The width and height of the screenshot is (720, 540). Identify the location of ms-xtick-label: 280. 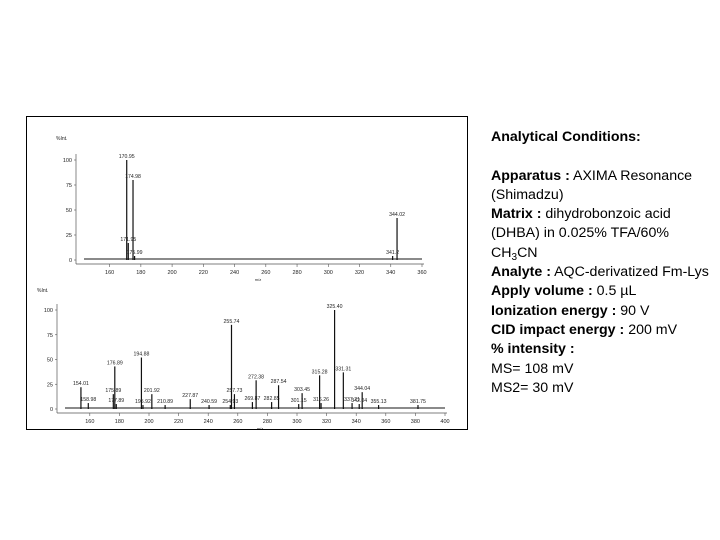
(296, 273).